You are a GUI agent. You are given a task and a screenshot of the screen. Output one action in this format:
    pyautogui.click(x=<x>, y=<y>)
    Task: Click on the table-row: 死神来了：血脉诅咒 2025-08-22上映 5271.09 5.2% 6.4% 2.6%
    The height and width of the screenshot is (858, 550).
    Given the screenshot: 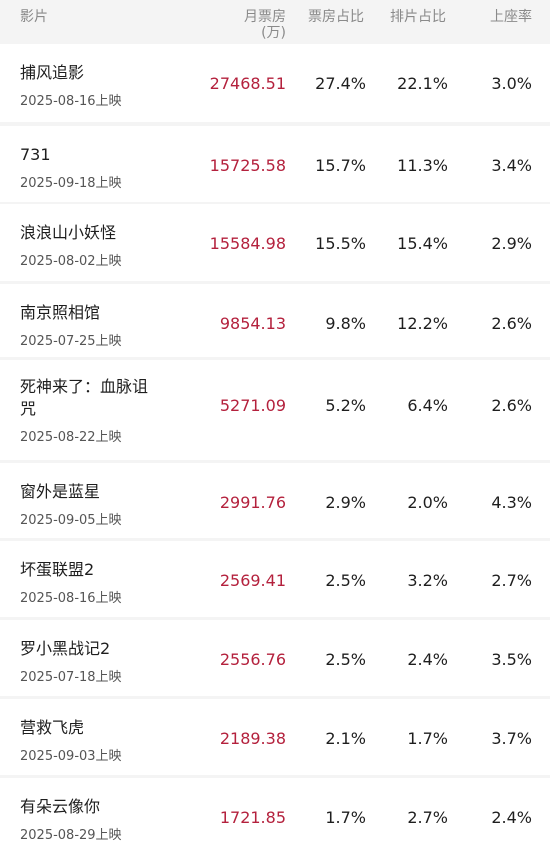 What is the action you would take?
    pyautogui.click(x=275, y=410)
    